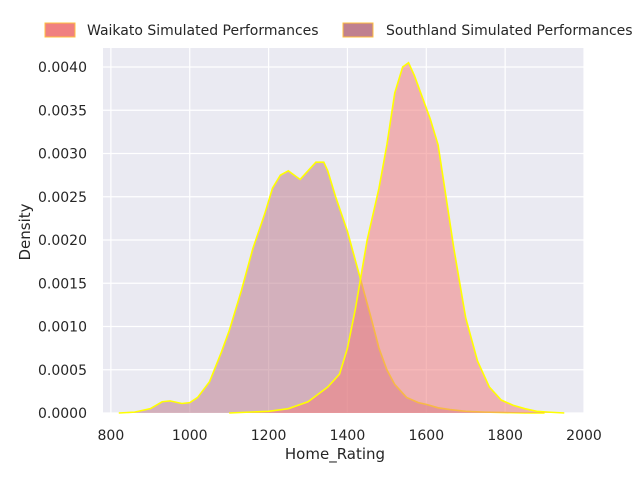  I want to click on y-axis-title: Density, so click(25, 231).